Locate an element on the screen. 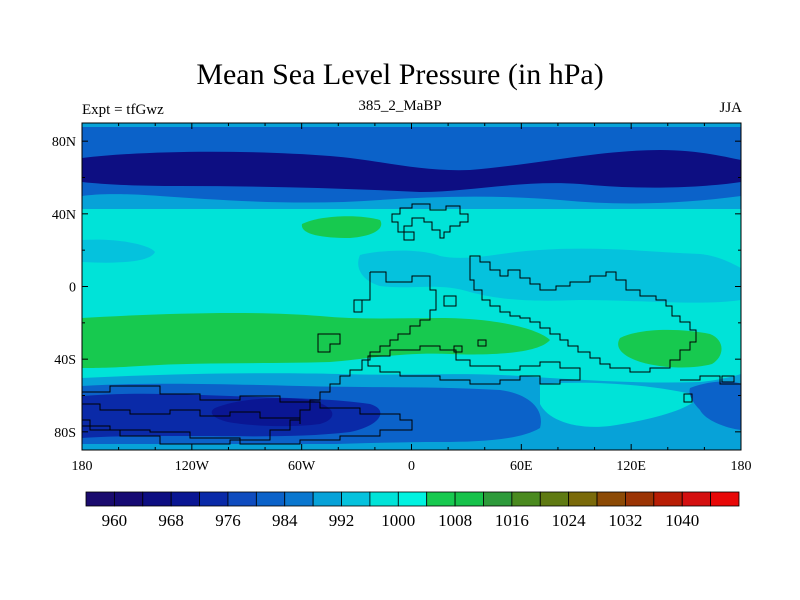  coastline-gondwana is located at coordinates (259, 358).